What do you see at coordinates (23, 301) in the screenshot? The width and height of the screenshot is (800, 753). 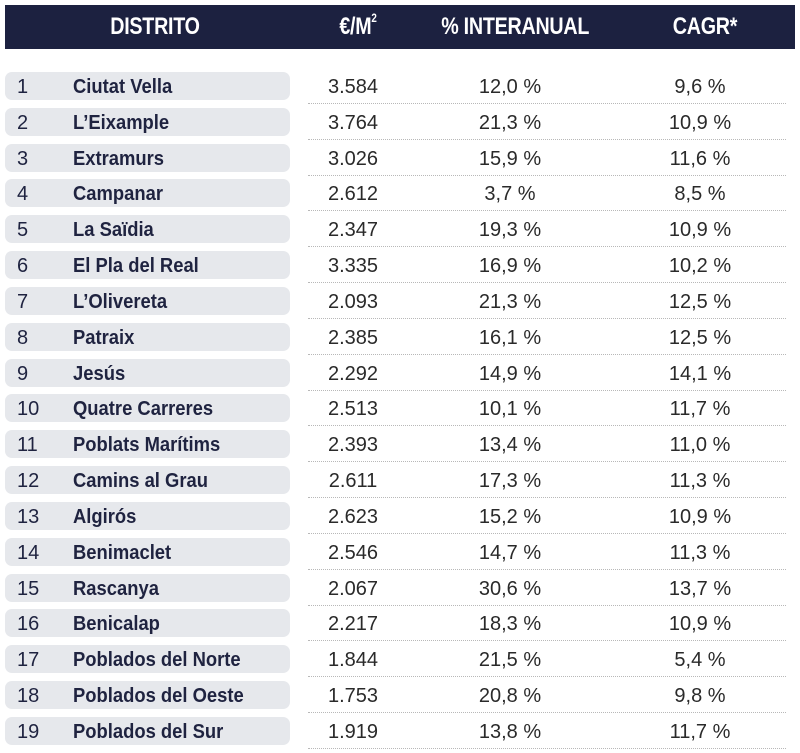 I see `district-number: 7` at bounding box center [23, 301].